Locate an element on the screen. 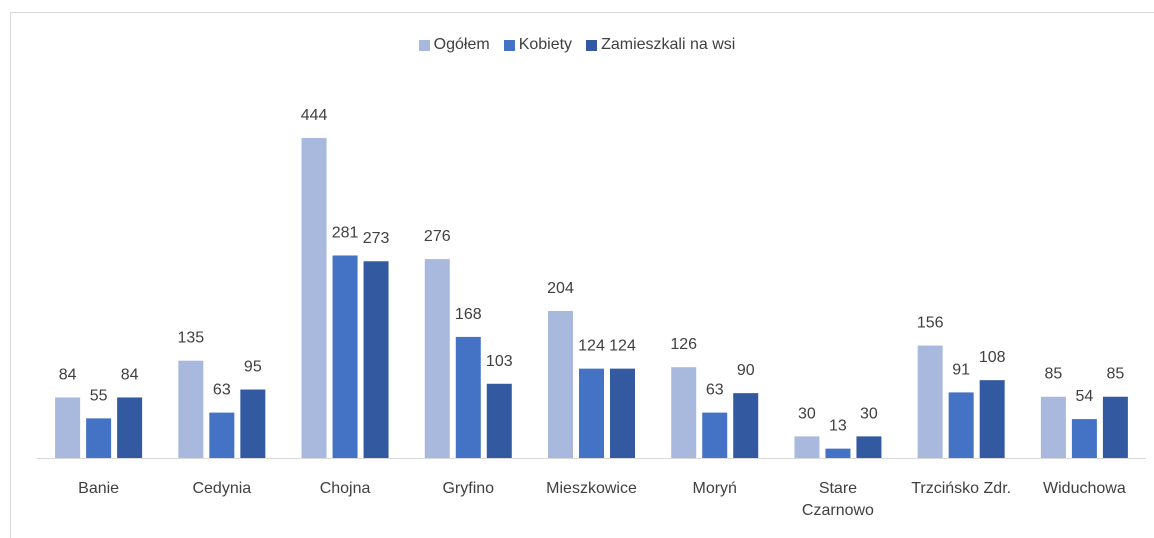  x-tick-label: Stare Czarnowo is located at coordinates (837, 499).